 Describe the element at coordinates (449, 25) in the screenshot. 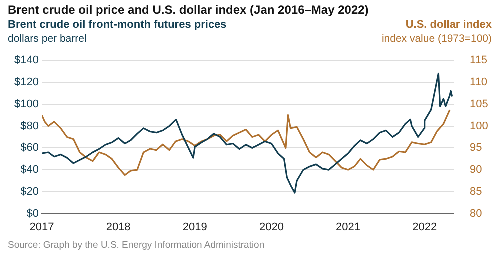

I see `text: U.S. dollar index` at that location.